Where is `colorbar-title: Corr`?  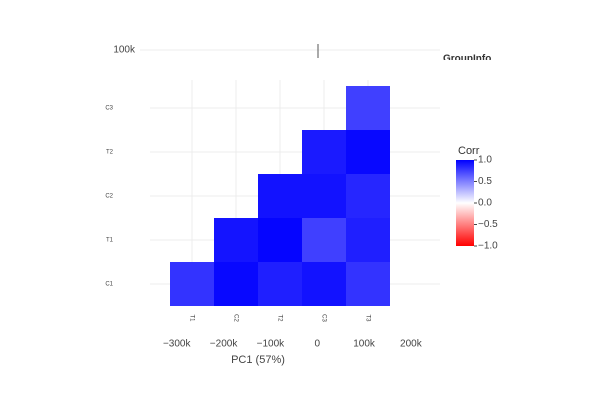
colorbar-title: Corr is located at coordinates (469, 151).